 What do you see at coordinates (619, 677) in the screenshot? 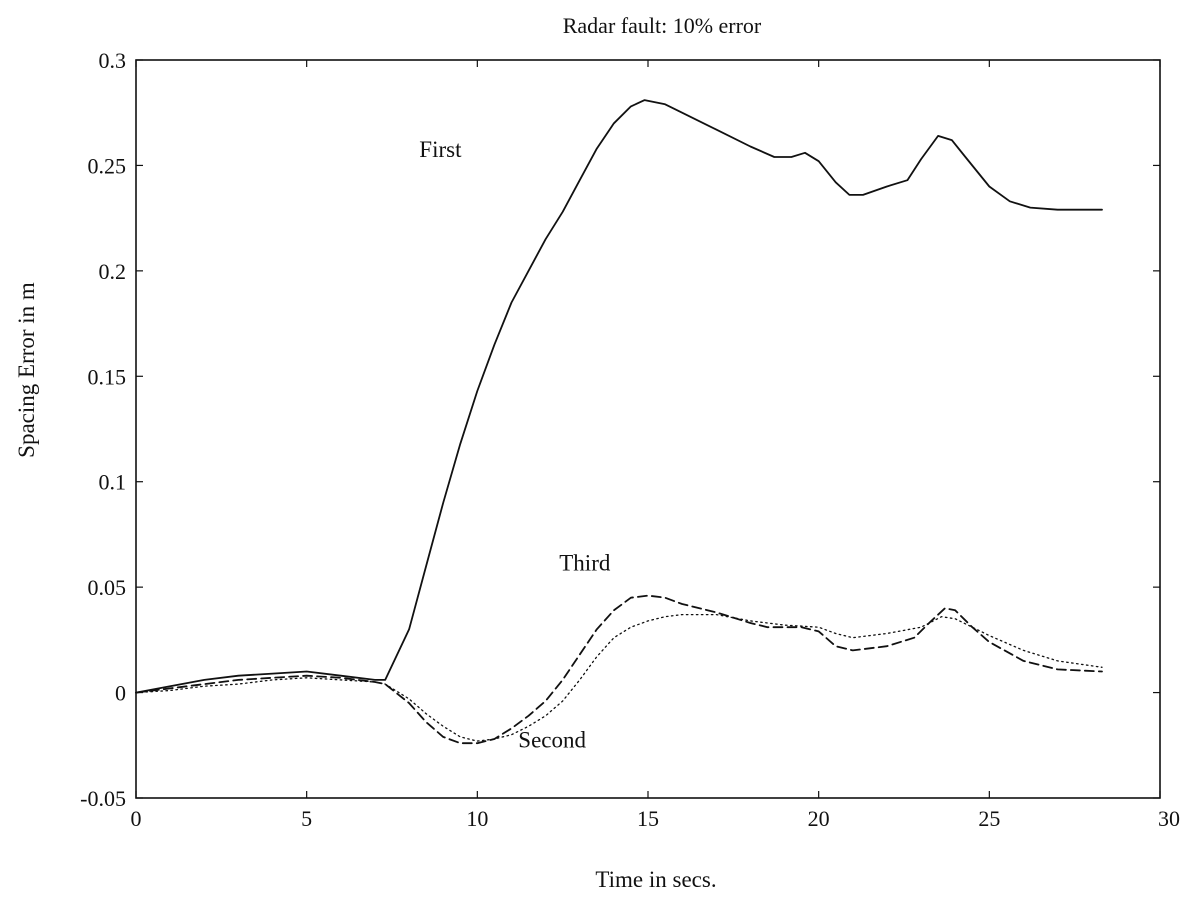
I see `series-line-second` at bounding box center [619, 677].